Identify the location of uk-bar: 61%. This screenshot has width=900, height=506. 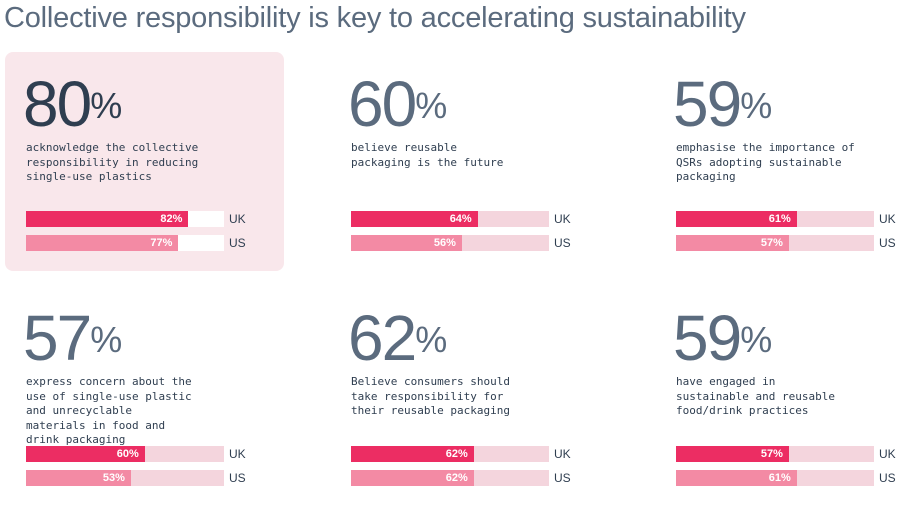
(775, 219).